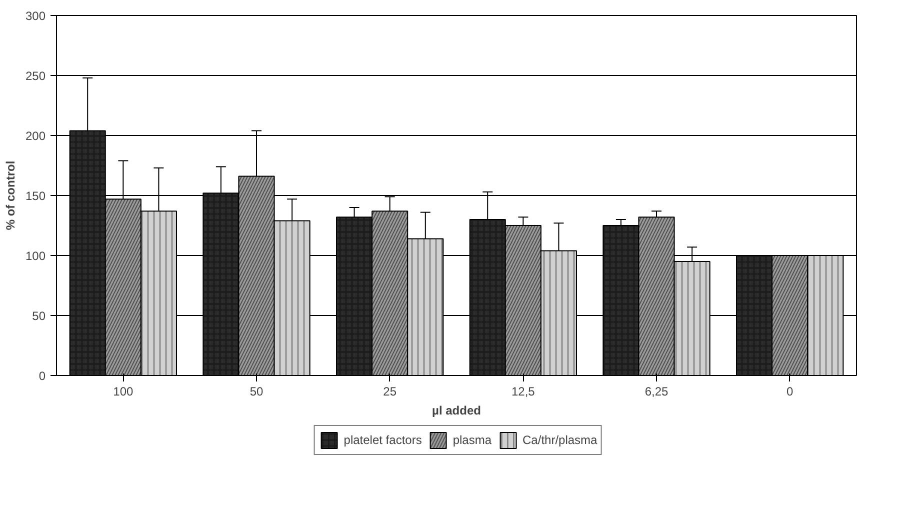 This screenshot has width=918, height=527. I want to click on x-tick-label: 6,25, so click(656, 391).